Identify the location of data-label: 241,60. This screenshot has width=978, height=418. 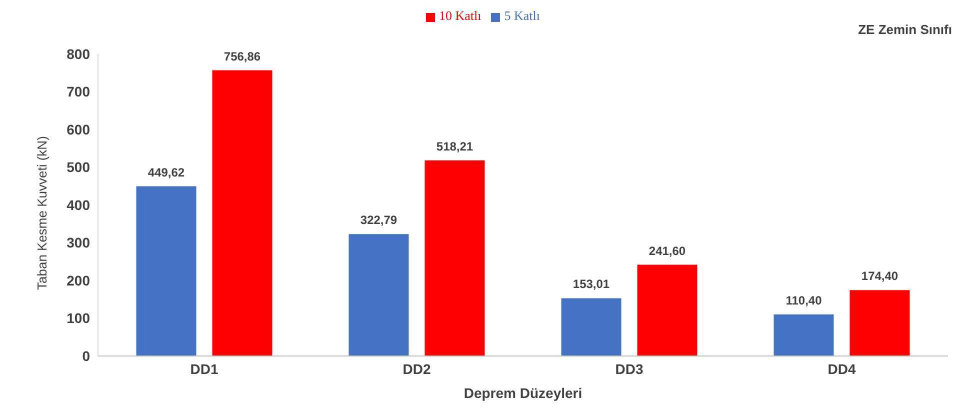
(667, 251).